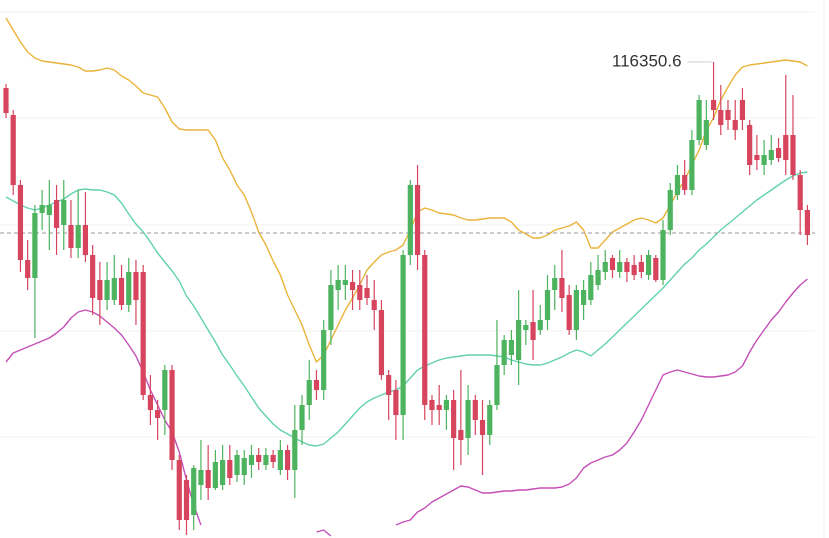 The width and height of the screenshot is (829, 538). I want to click on high-label: 116350.6, so click(647, 60).